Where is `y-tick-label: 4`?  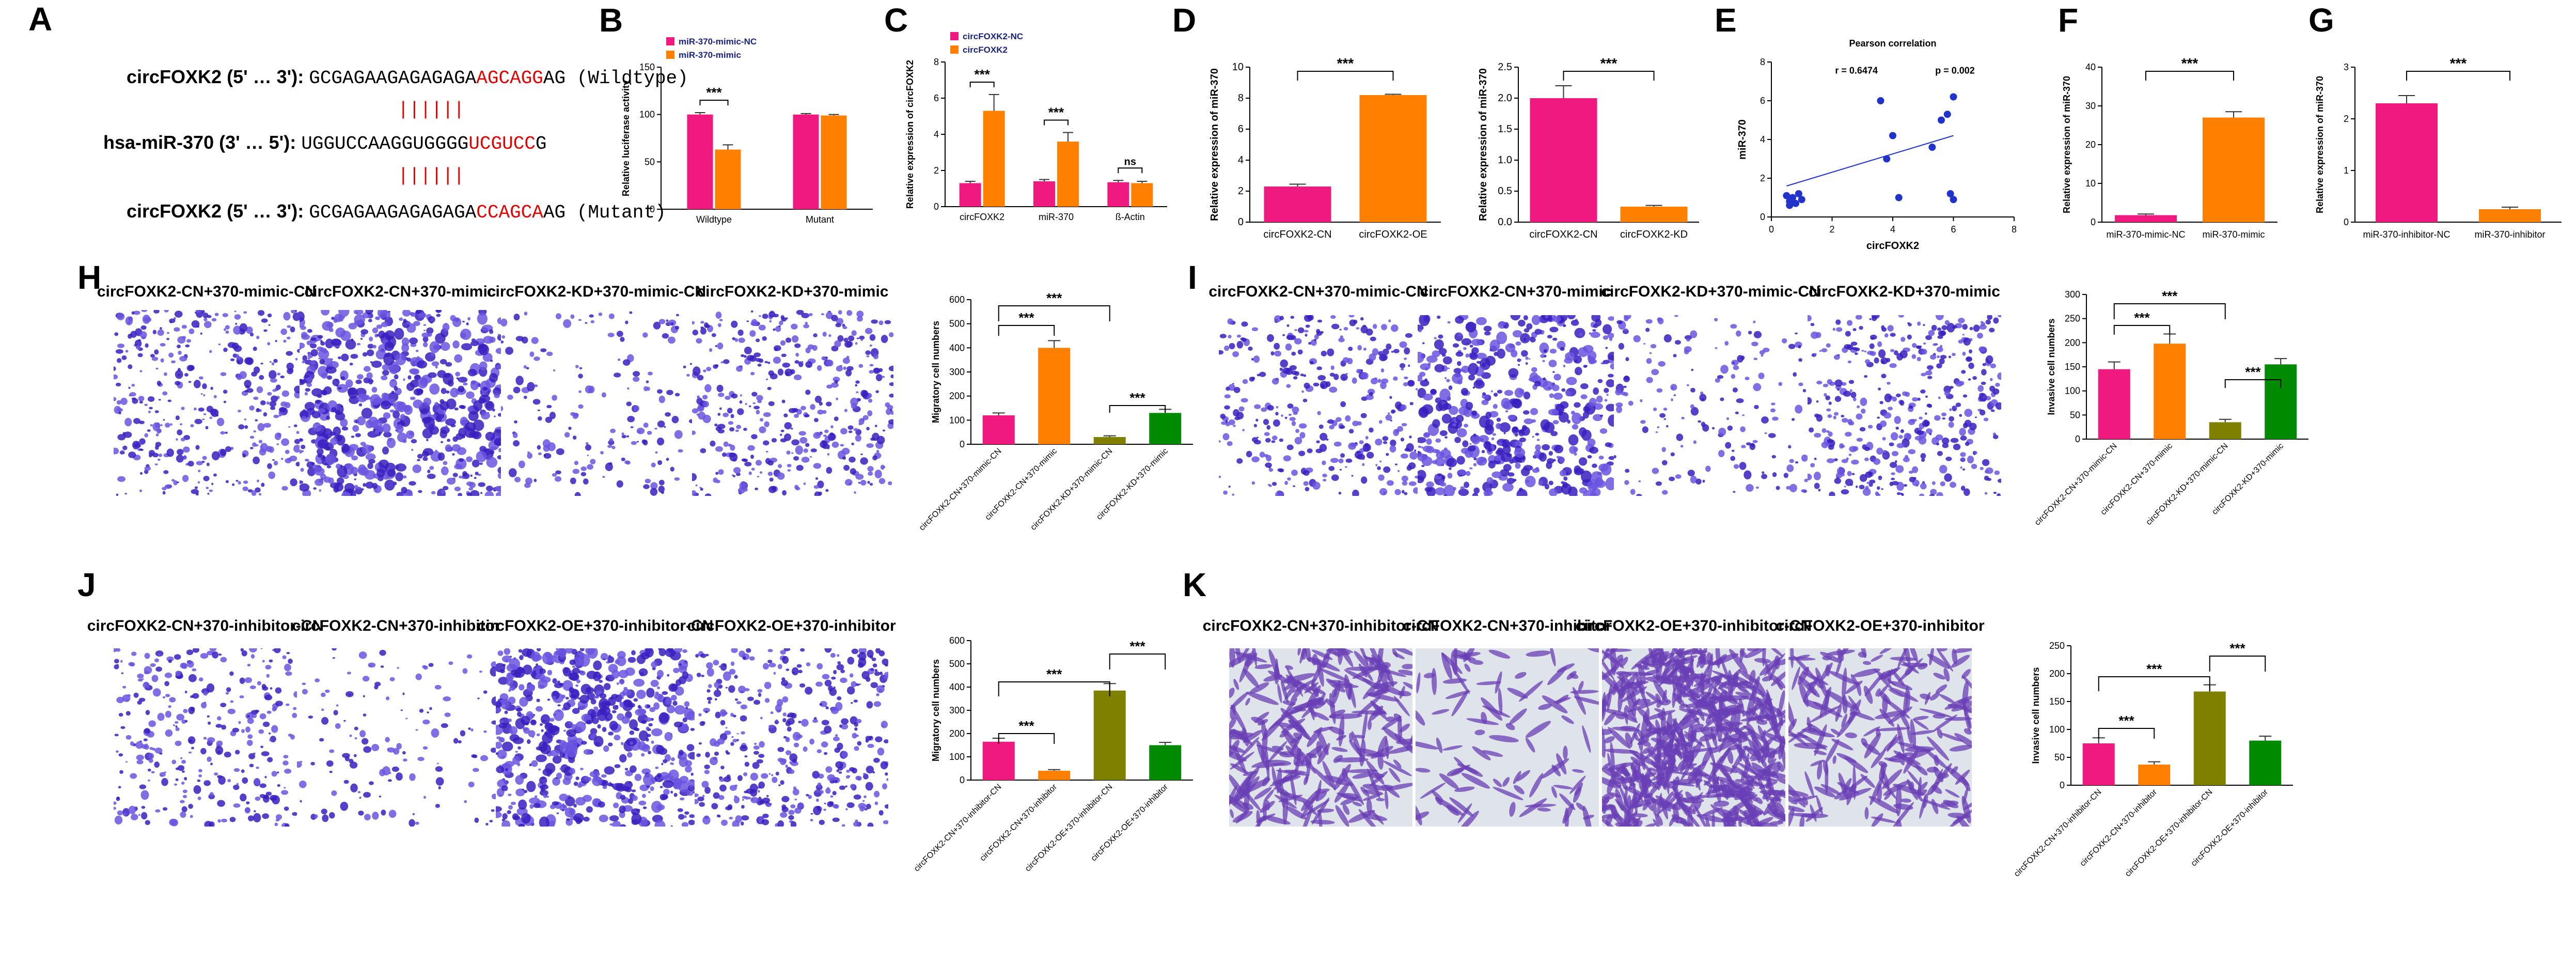 y-tick-label: 4 is located at coordinates (1762, 139).